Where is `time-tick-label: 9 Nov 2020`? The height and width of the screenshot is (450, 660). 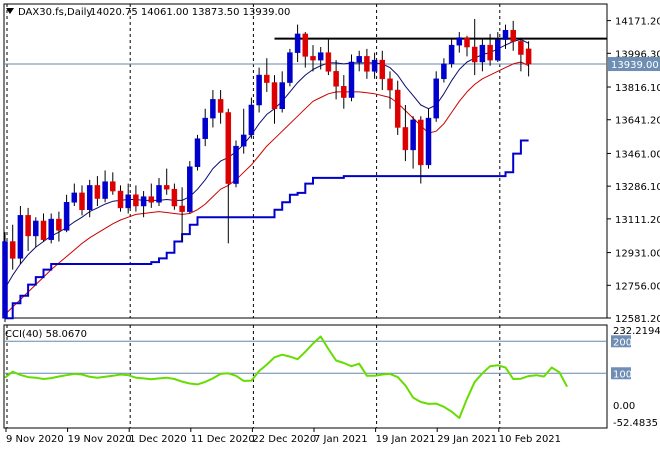 time-tick-label: 9 Nov 2020 is located at coordinates (35, 439).